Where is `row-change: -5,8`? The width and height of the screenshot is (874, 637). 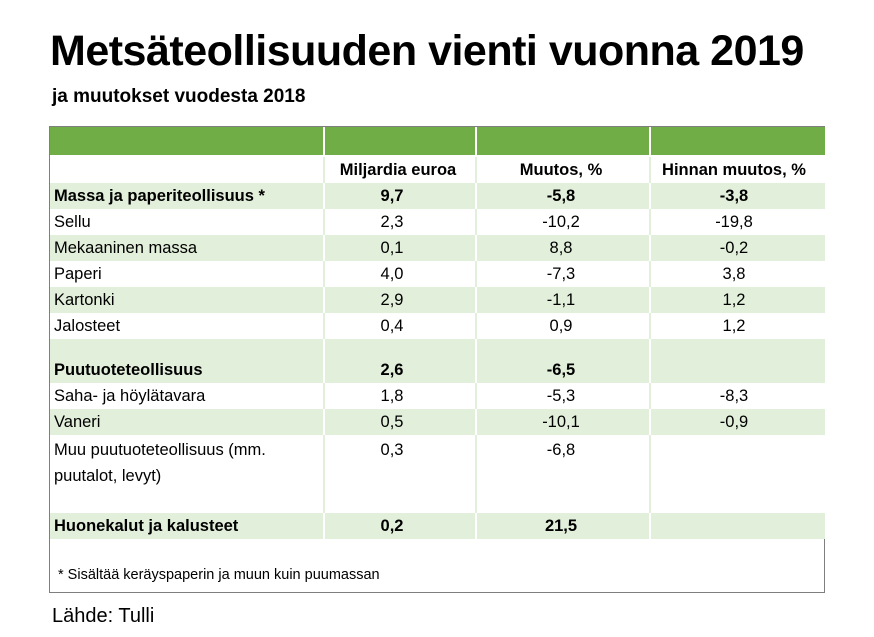 row-change: -5,8 is located at coordinates (562, 196).